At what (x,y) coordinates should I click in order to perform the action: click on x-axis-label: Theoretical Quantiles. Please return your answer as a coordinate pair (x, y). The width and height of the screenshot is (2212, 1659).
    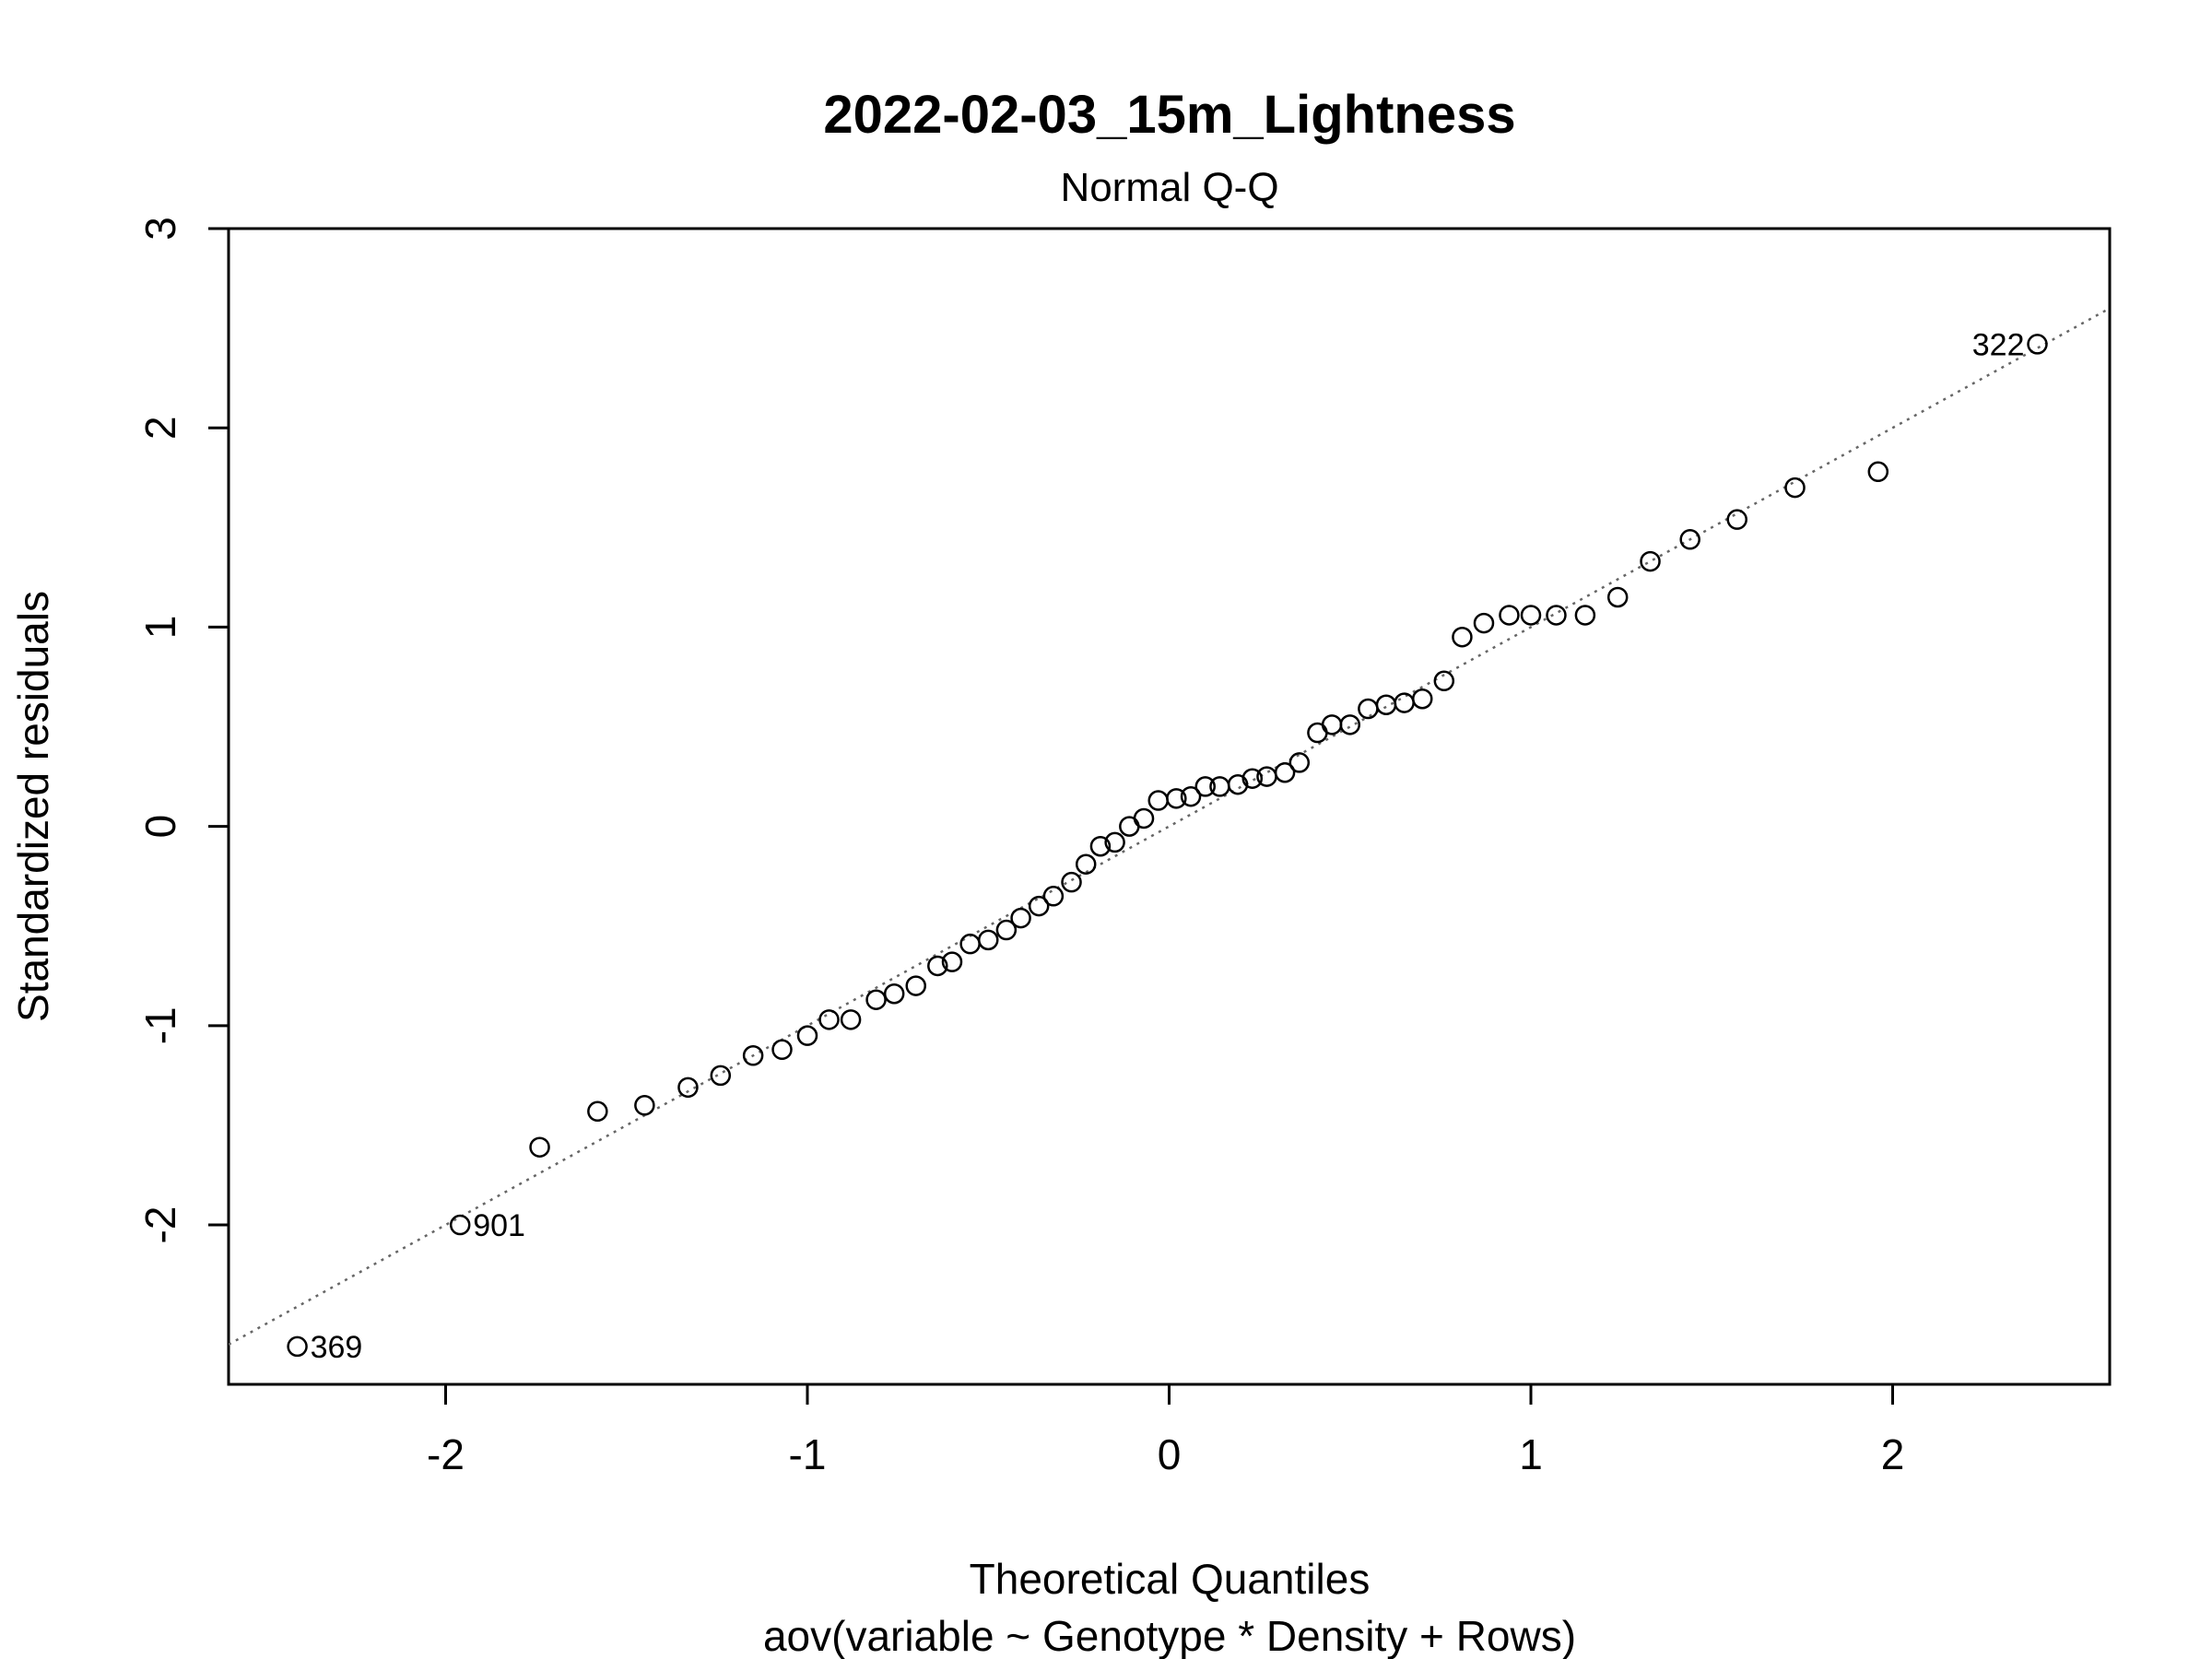
    Looking at the image, I should click on (1170, 1579).